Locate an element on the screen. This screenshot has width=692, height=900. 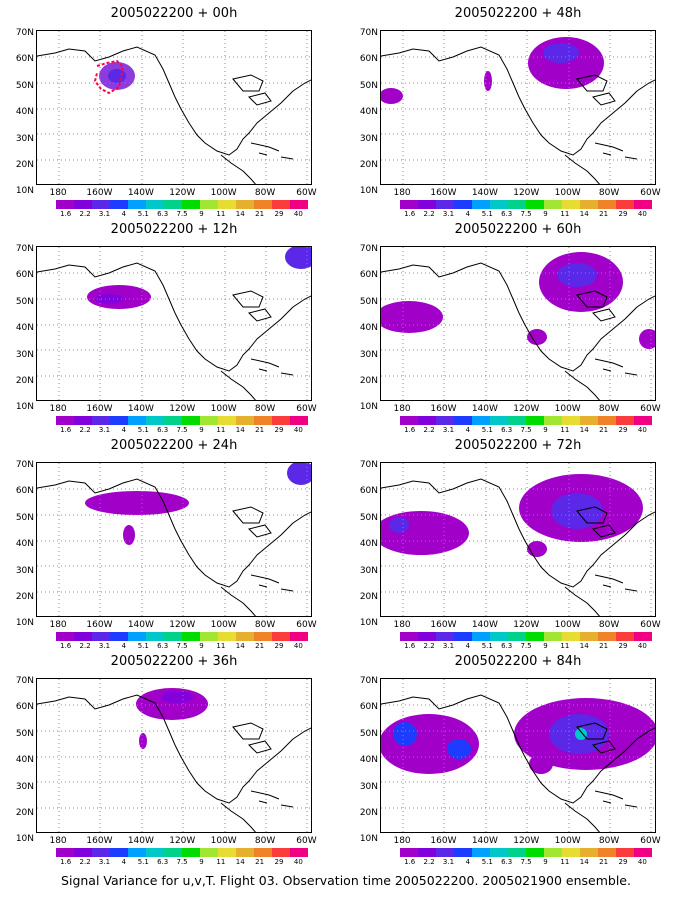
lat-label: 10N is located at coordinates (24, 191).